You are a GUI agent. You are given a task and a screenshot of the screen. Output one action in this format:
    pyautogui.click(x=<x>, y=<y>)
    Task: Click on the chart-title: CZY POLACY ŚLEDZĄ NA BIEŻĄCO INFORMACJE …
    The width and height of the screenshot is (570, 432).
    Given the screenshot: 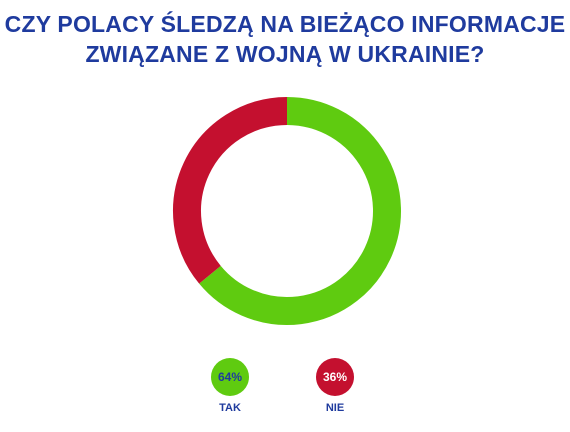 What is the action you would take?
    pyautogui.click(x=285, y=39)
    